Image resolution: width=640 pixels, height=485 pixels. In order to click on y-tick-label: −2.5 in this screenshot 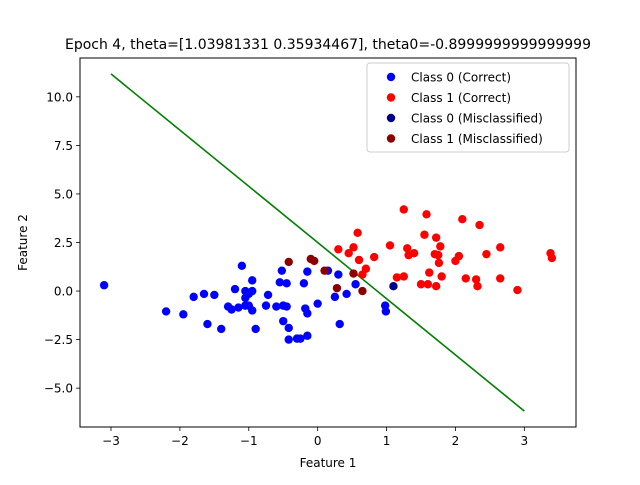, I will do `click(58, 340)`.